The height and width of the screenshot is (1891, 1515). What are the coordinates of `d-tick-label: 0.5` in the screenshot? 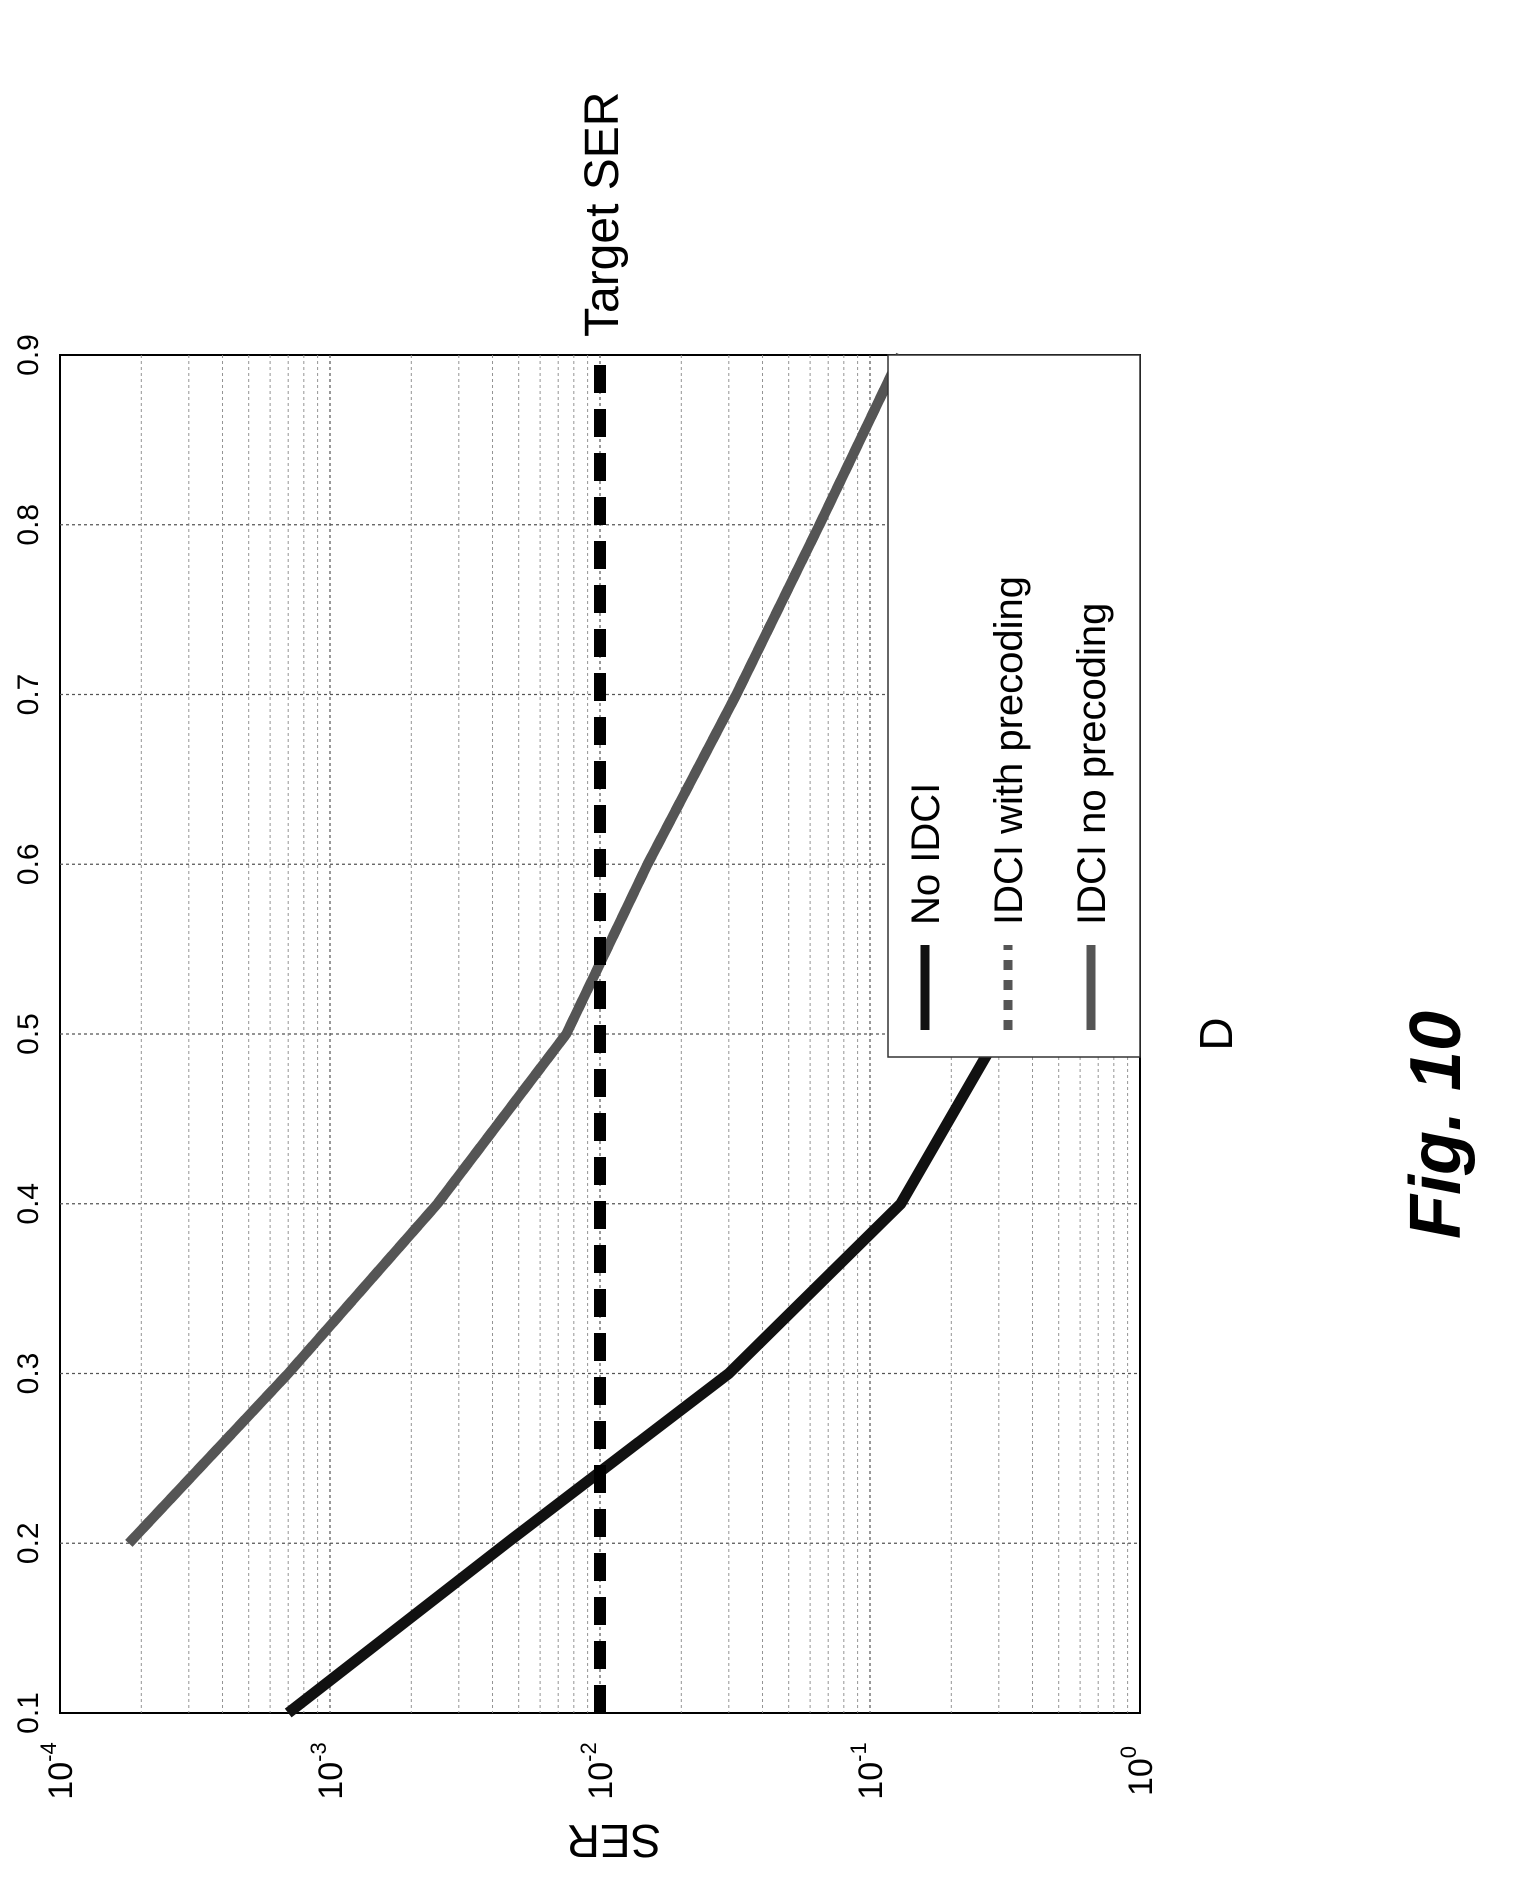 It's located at (28, 1034).